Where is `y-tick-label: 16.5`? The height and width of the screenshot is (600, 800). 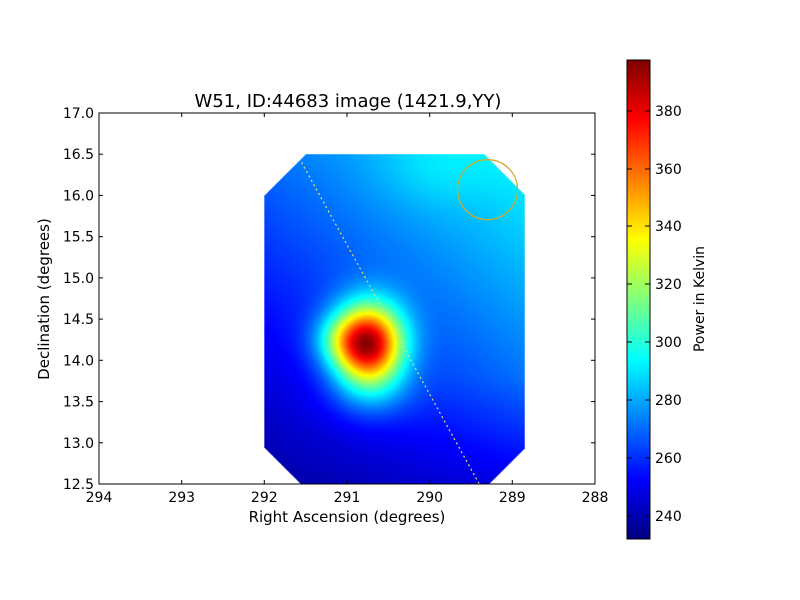 y-tick-label: 16.5 is located at coordinates (78, 155).